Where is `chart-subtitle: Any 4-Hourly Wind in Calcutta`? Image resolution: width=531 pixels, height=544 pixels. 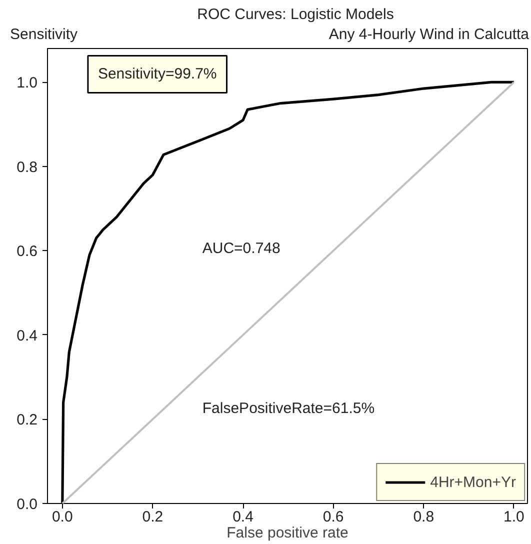 chart-subtitle: Any 4-Hourly Wind in Calcutta is located at coordinates (428, 35).